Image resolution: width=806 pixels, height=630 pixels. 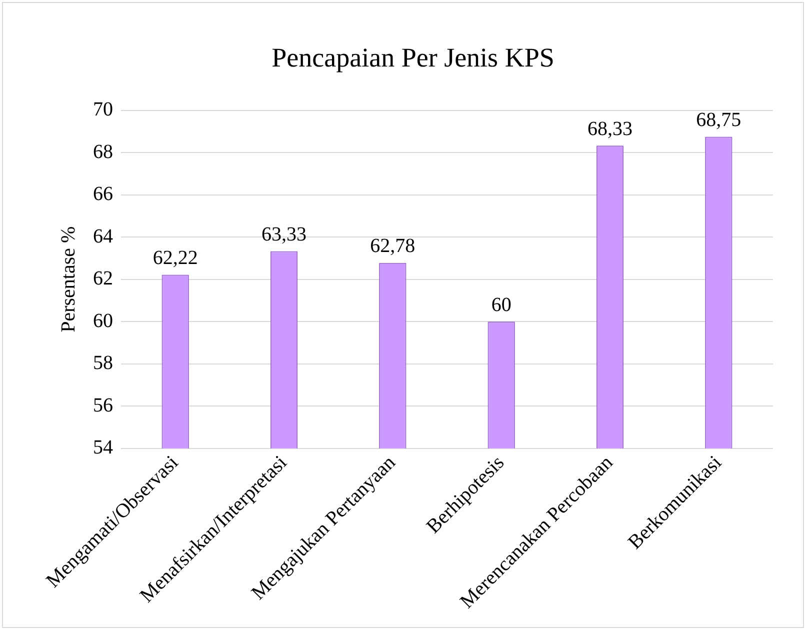 What do you see at coordinates (103, 194) in the screenshot?
I see `y-tick-label: 66` at bounding box center [103, 194].